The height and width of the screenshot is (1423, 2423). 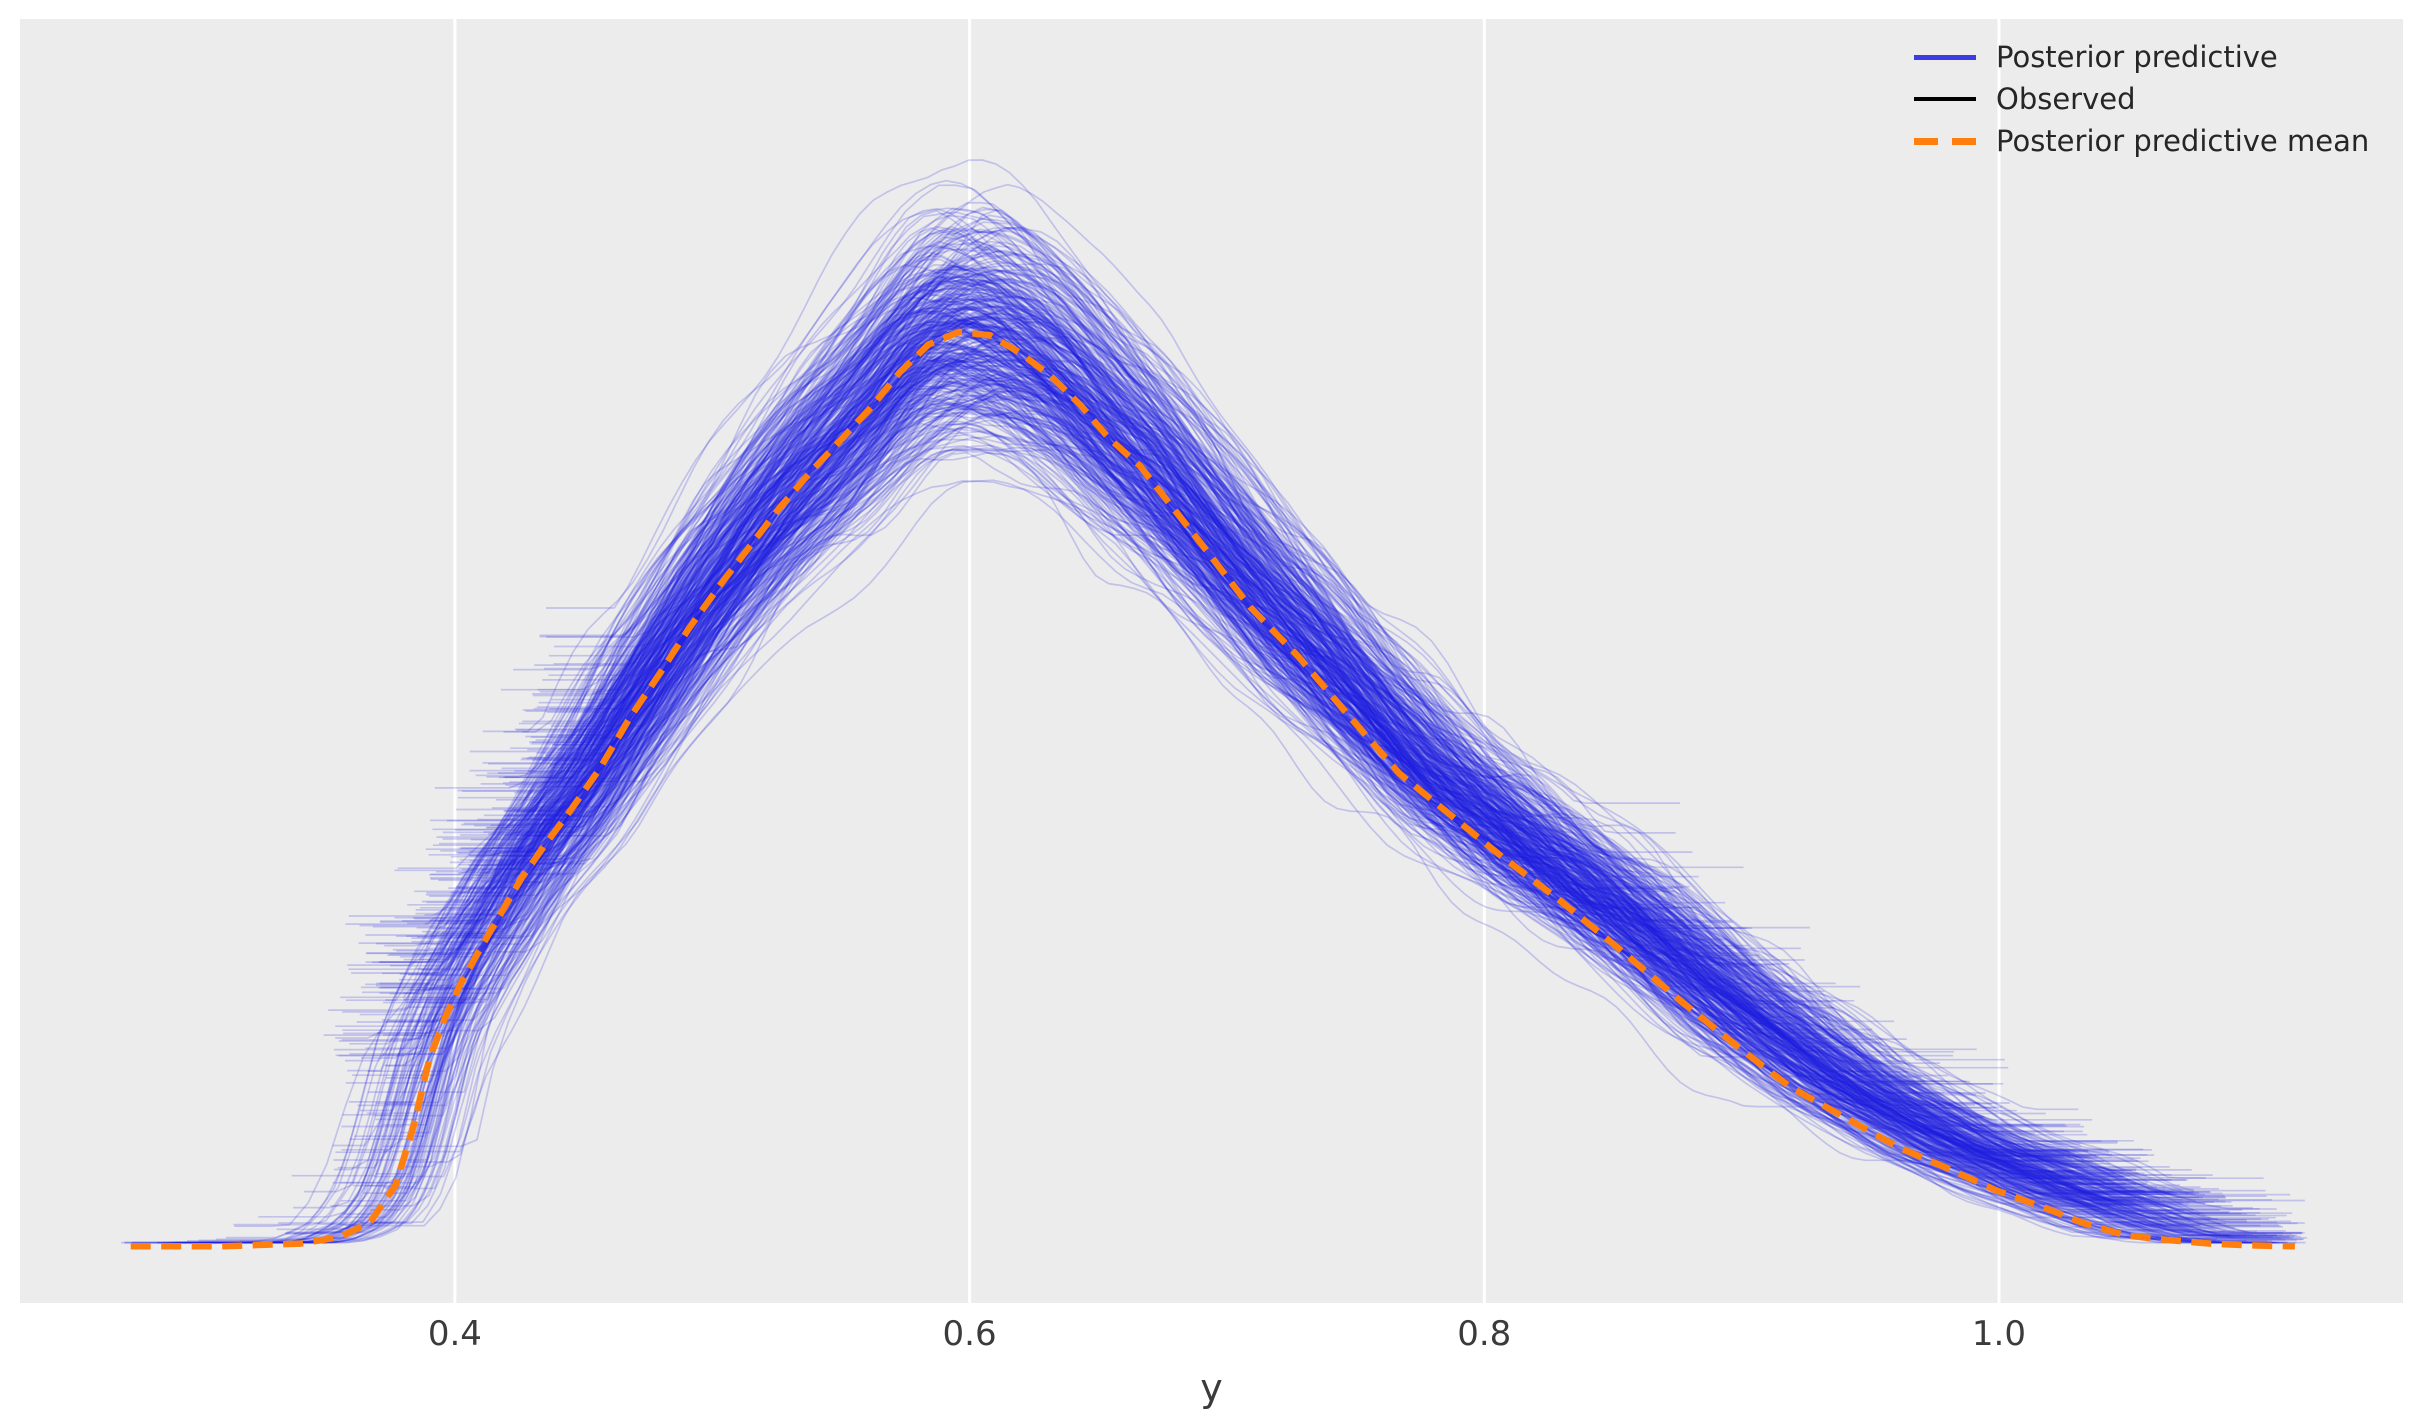 What do you see at coordinates (1211, 1388) in the screenshot?
I see `x-axis-label: y` at bounding box center [1211, 1388].